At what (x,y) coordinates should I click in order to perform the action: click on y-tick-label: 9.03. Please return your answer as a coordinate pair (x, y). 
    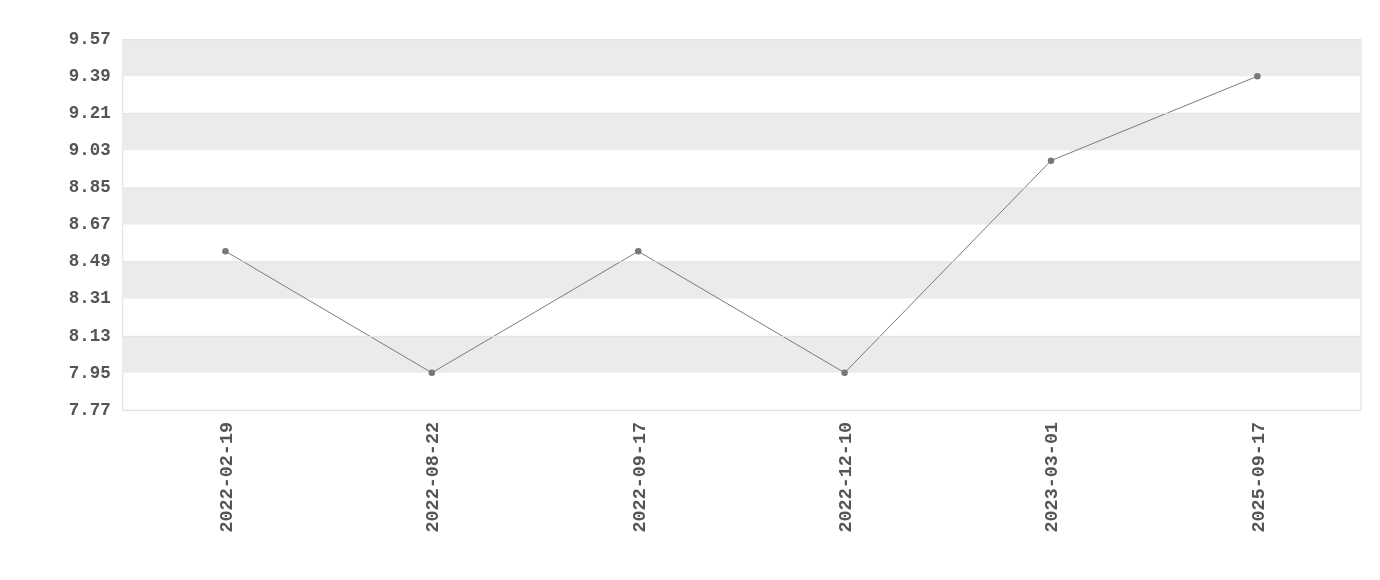
    Looking at the image, I should click on (89, 150).